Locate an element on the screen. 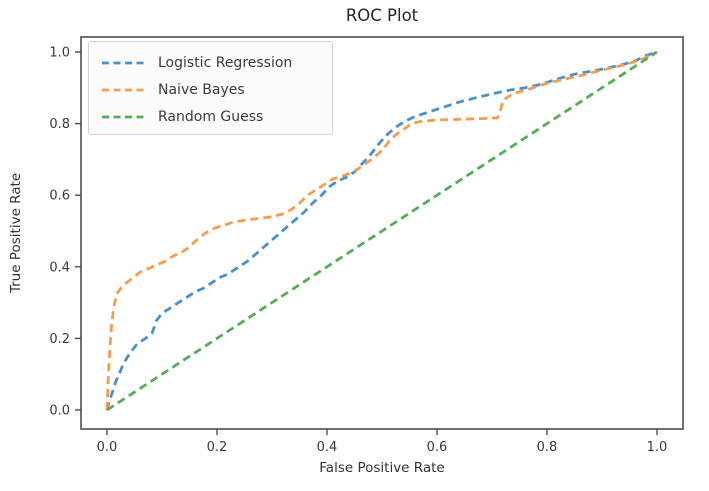  legend-row-naive-bayes: Naive Bayes is located at coordinates (210, 89).